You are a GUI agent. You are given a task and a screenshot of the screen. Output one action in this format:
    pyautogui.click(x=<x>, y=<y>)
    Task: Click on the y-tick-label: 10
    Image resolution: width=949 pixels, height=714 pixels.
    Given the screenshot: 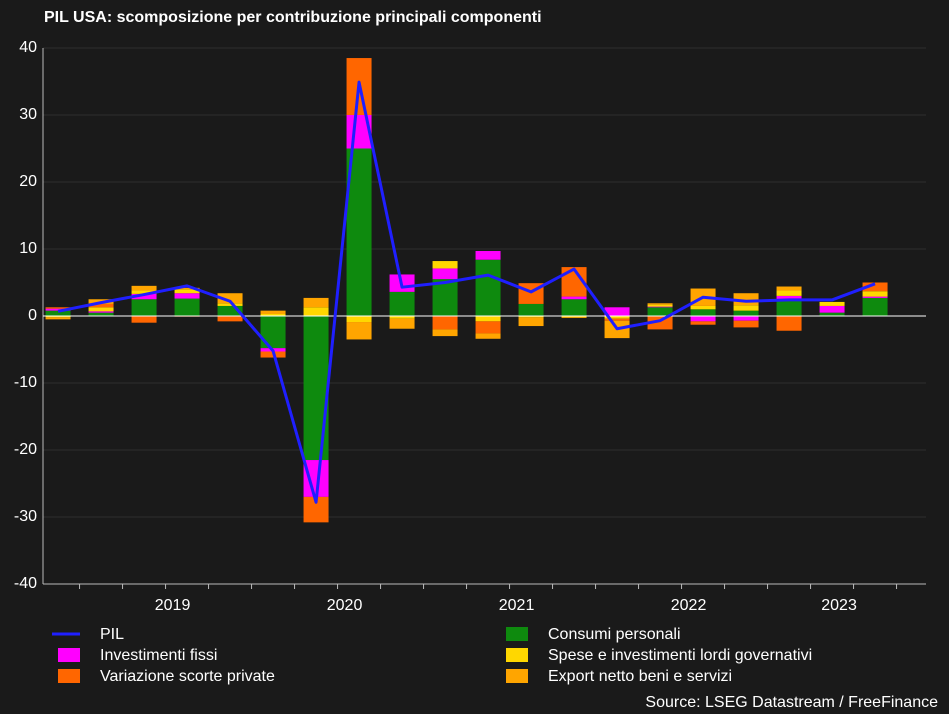 What is the action you would take?
    pyautogui.click(x=28, y=248)
    